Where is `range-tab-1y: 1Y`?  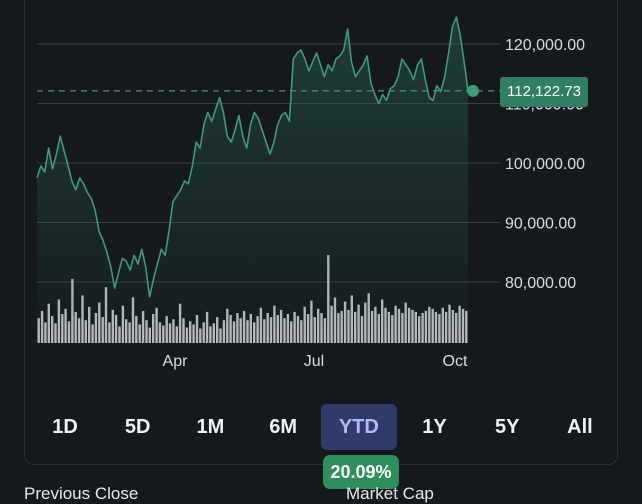 range-tab-1y: 1Y is located at coordinates (434, 426).